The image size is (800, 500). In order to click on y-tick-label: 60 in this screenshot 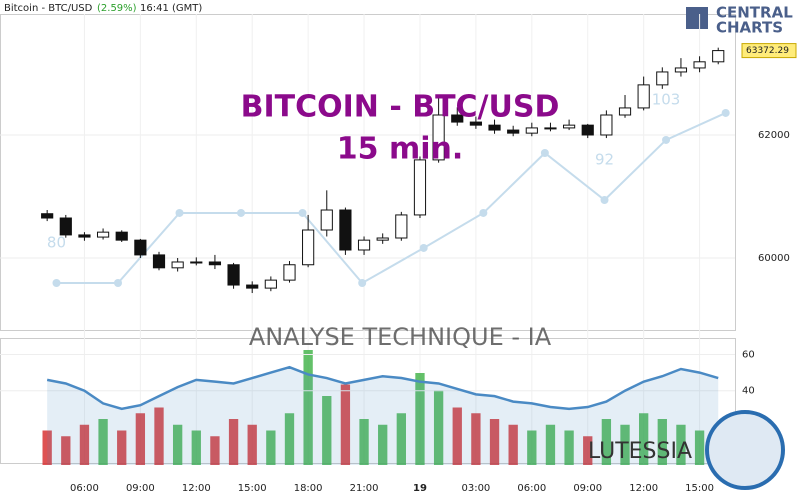, I will do `click(748, 354)`.